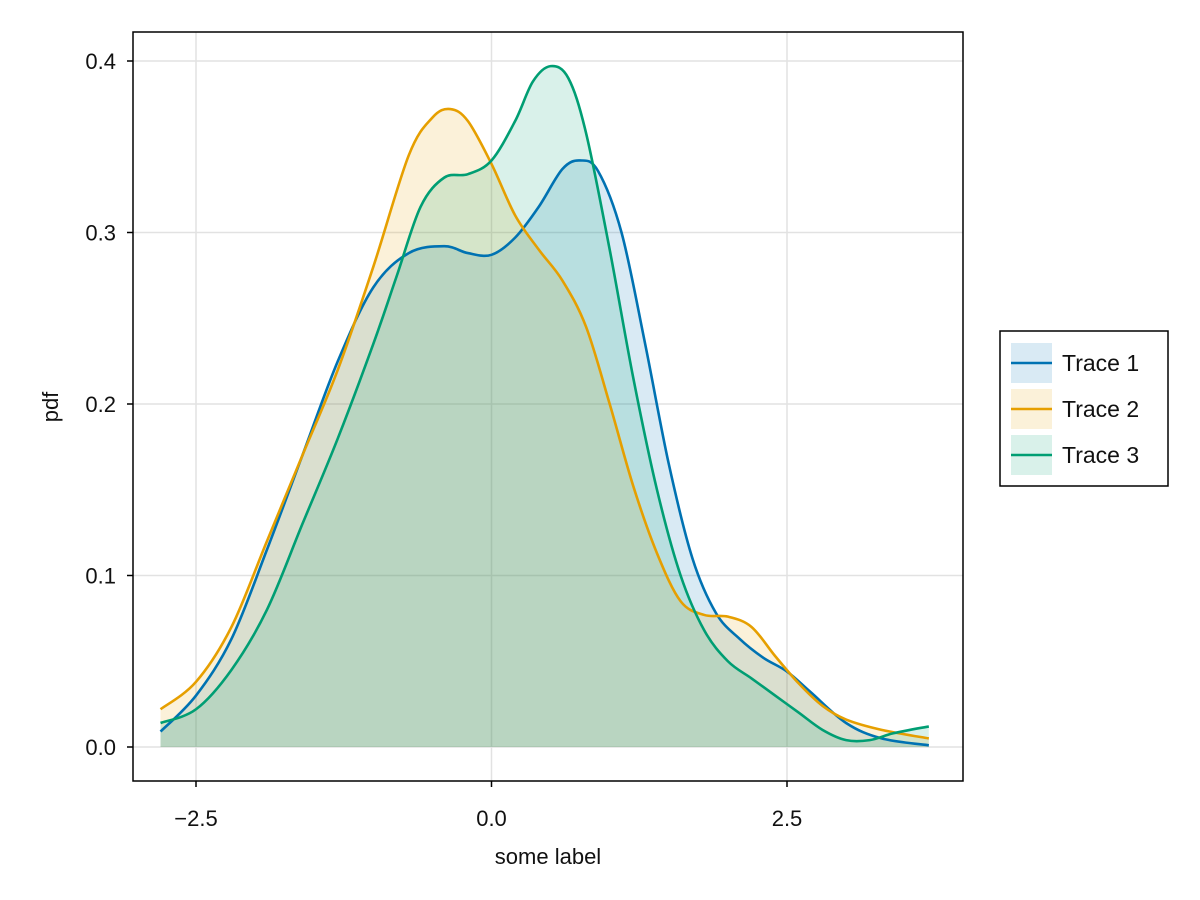 The image size is (1200, 900). What do you see at coordinates (100, 61) in the screenshot?
I see `y-tick-label-4: 0.4` at bounding box center [100, 61].